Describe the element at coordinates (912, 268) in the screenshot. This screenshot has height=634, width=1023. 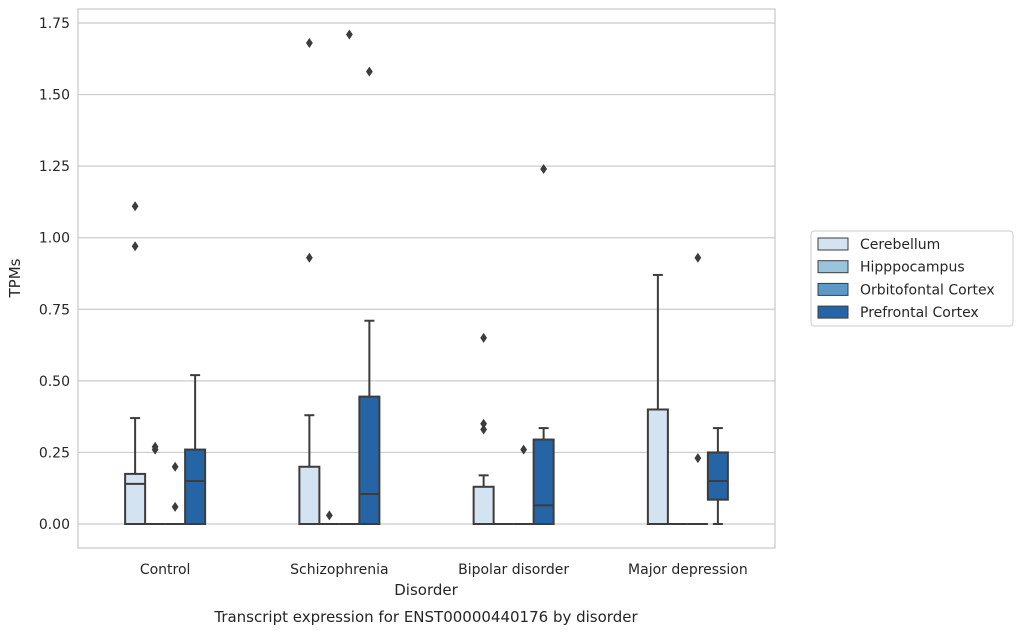
I see `legend-label: Hipppocampus` at that location.